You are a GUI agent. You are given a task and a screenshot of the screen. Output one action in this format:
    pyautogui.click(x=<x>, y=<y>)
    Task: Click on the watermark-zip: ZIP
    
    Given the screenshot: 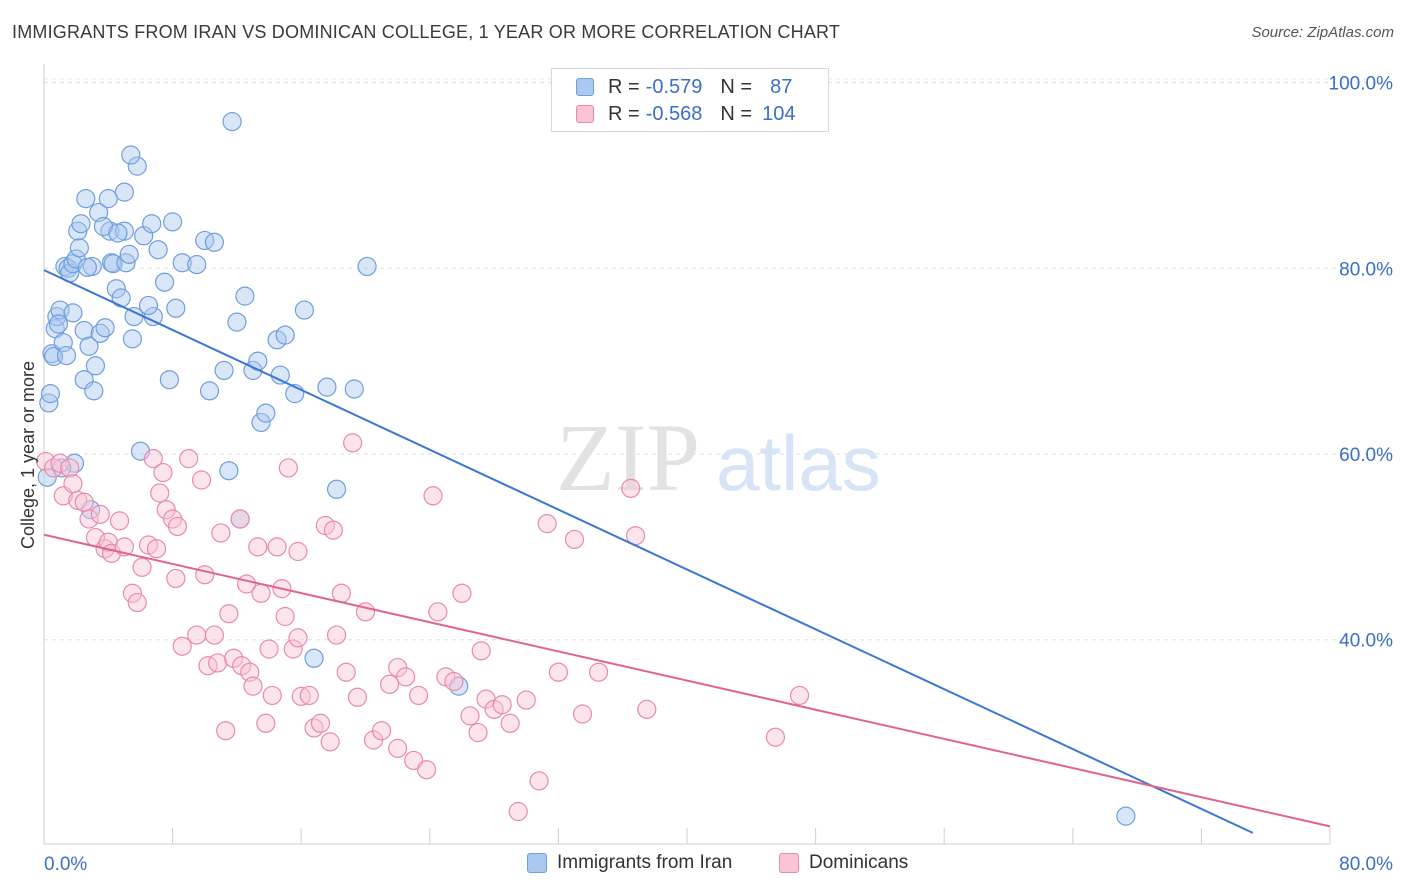 What is the action you would take?
    pyautogui.click(x=628, y=457)
    